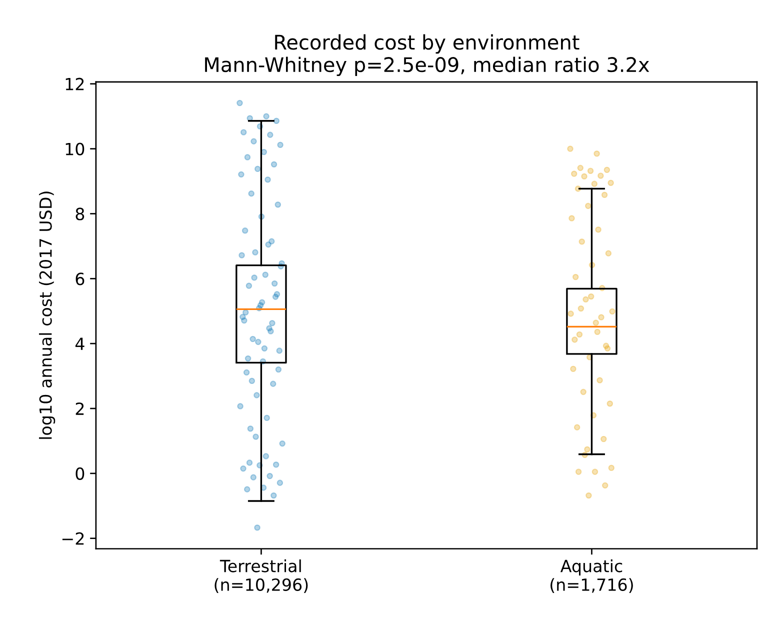 The width and height of the screenshot is (780, 630). What do you see at coordinates (80, 408) in the screenshot?
I see `y-tick-label: 2` at bounding box center [80, 408].